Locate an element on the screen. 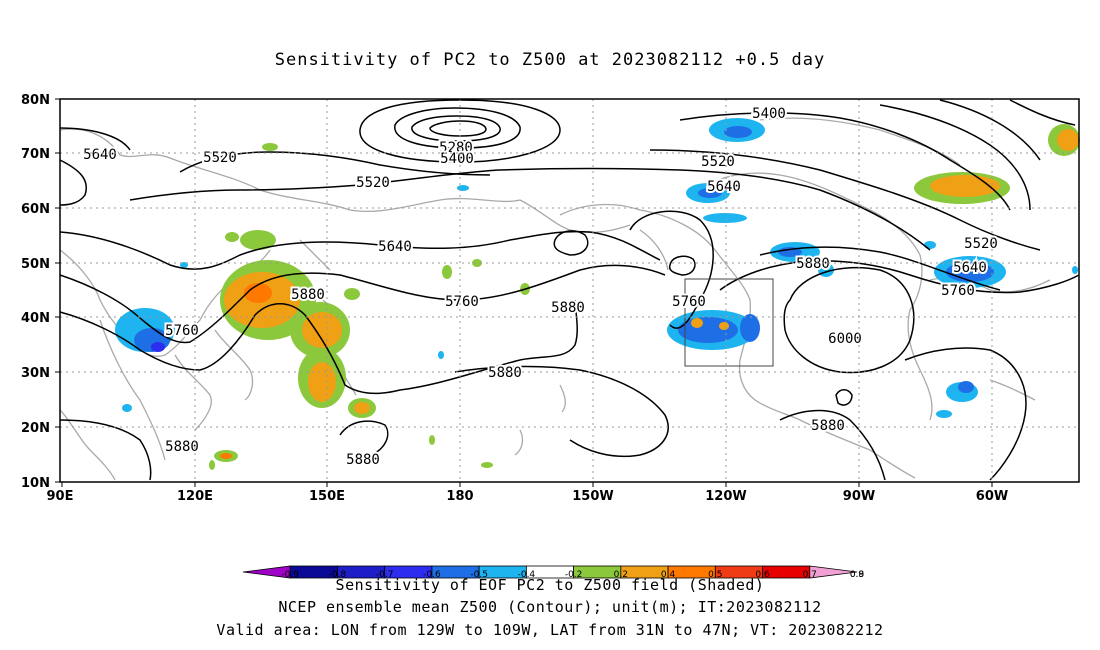 This screenshot has width=1100, height=650. colorbar-tick-label: 0.5 is located at coordinates (715, 575).